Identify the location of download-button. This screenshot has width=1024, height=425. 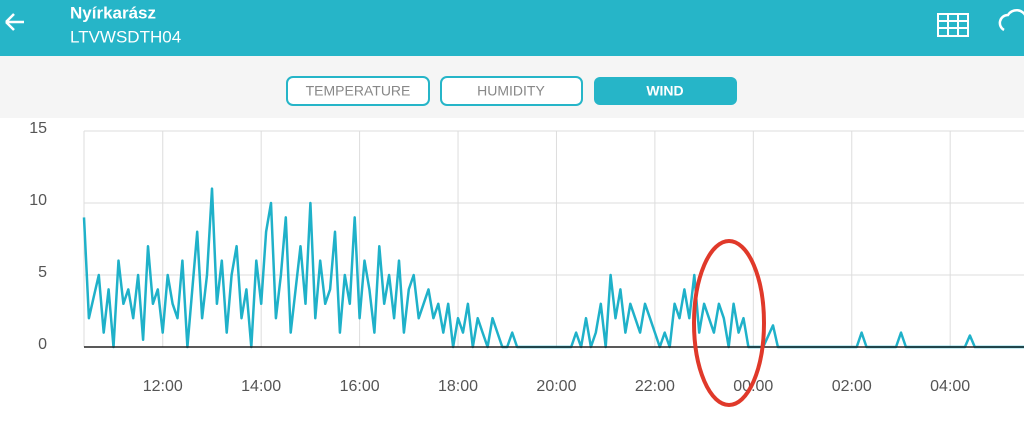
(1011, 20).